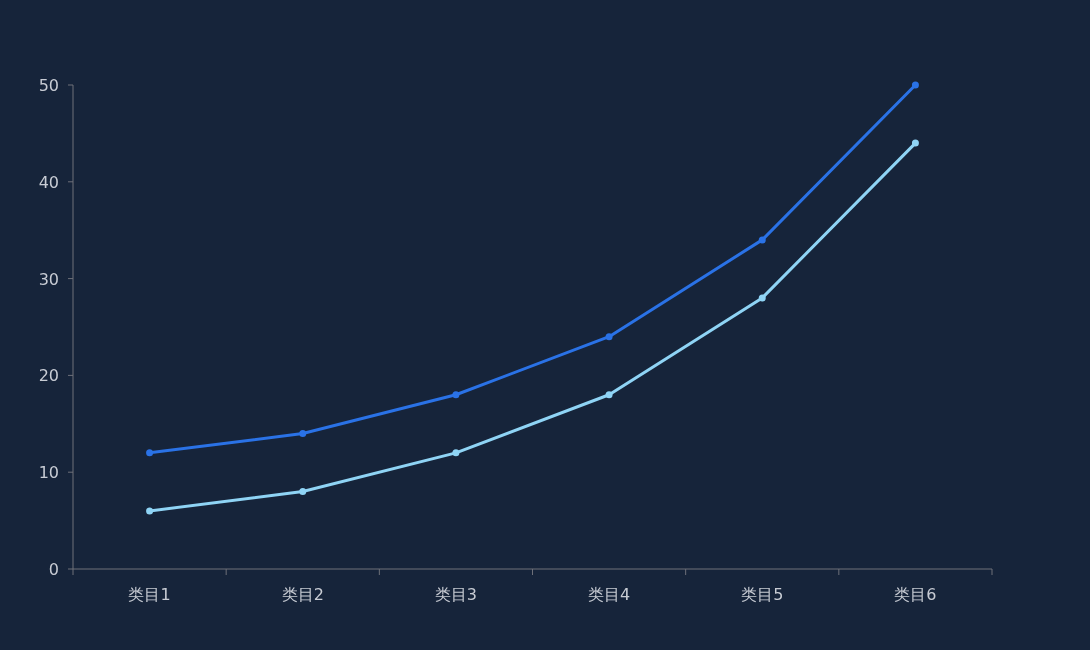 The height and width of the screenshot is (650, 1090). I want to click on x-tick-label: 类目4, so click(609, 594).